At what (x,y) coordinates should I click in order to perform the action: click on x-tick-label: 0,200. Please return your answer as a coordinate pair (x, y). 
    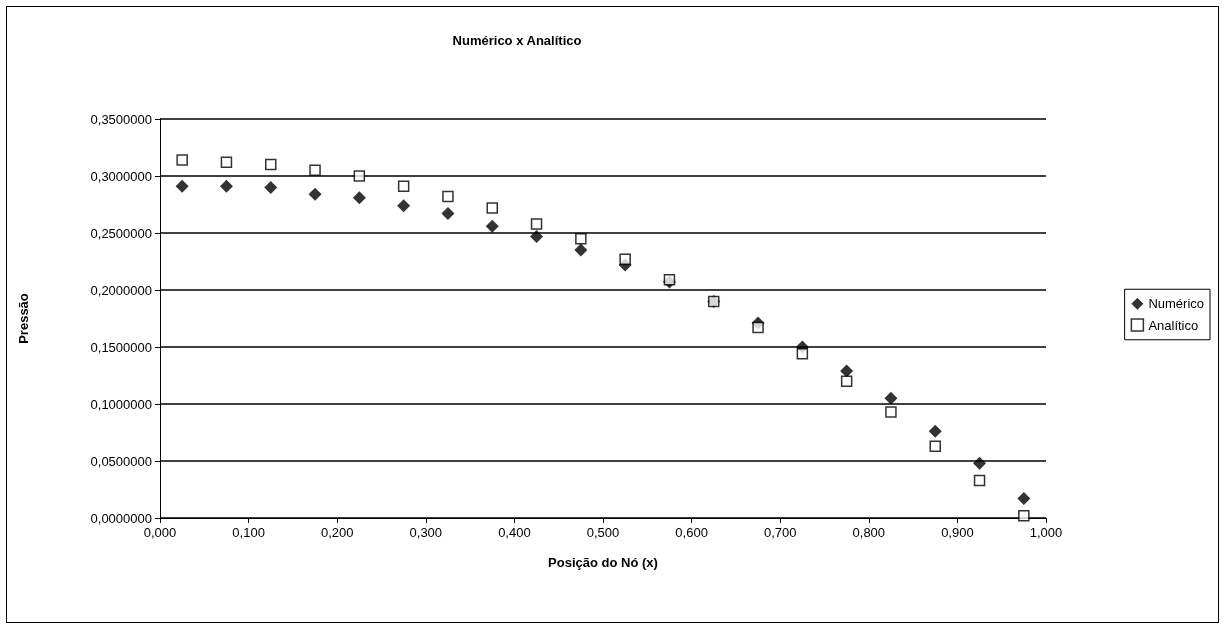
    Looking at the image, I should click on (337, 532).